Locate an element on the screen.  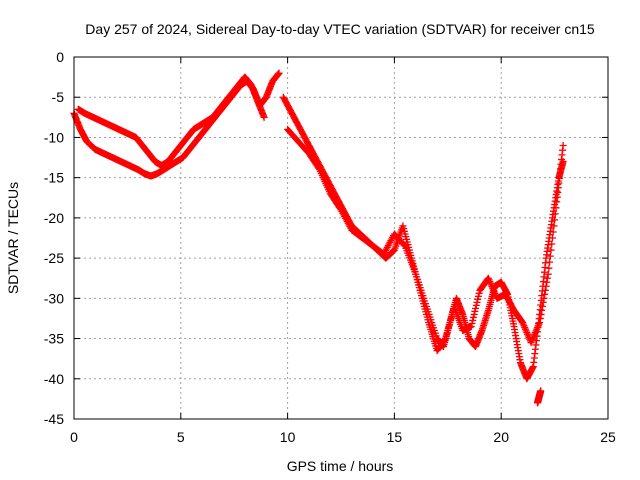
x-tick-label: 15 is located at coordinates (395, 437).